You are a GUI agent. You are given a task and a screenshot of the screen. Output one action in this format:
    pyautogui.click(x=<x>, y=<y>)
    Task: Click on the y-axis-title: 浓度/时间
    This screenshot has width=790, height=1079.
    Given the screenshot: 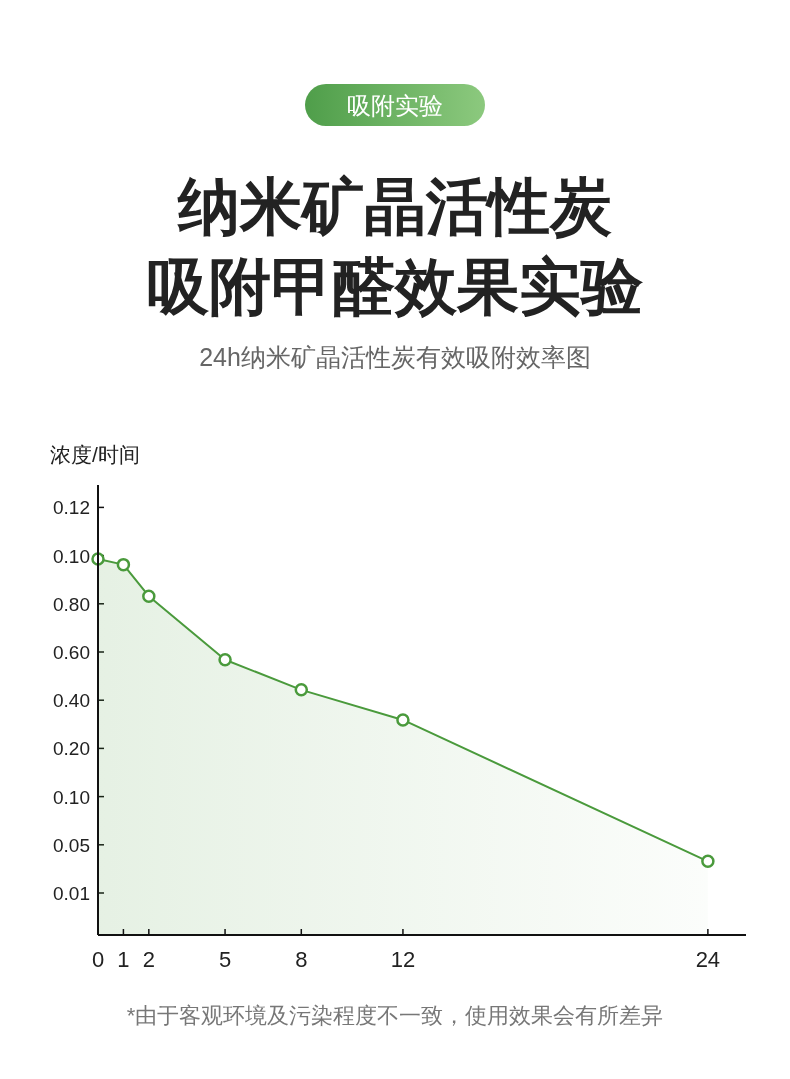 What is the action you would take?
    pyautogui.click(x=95, y=454)
    